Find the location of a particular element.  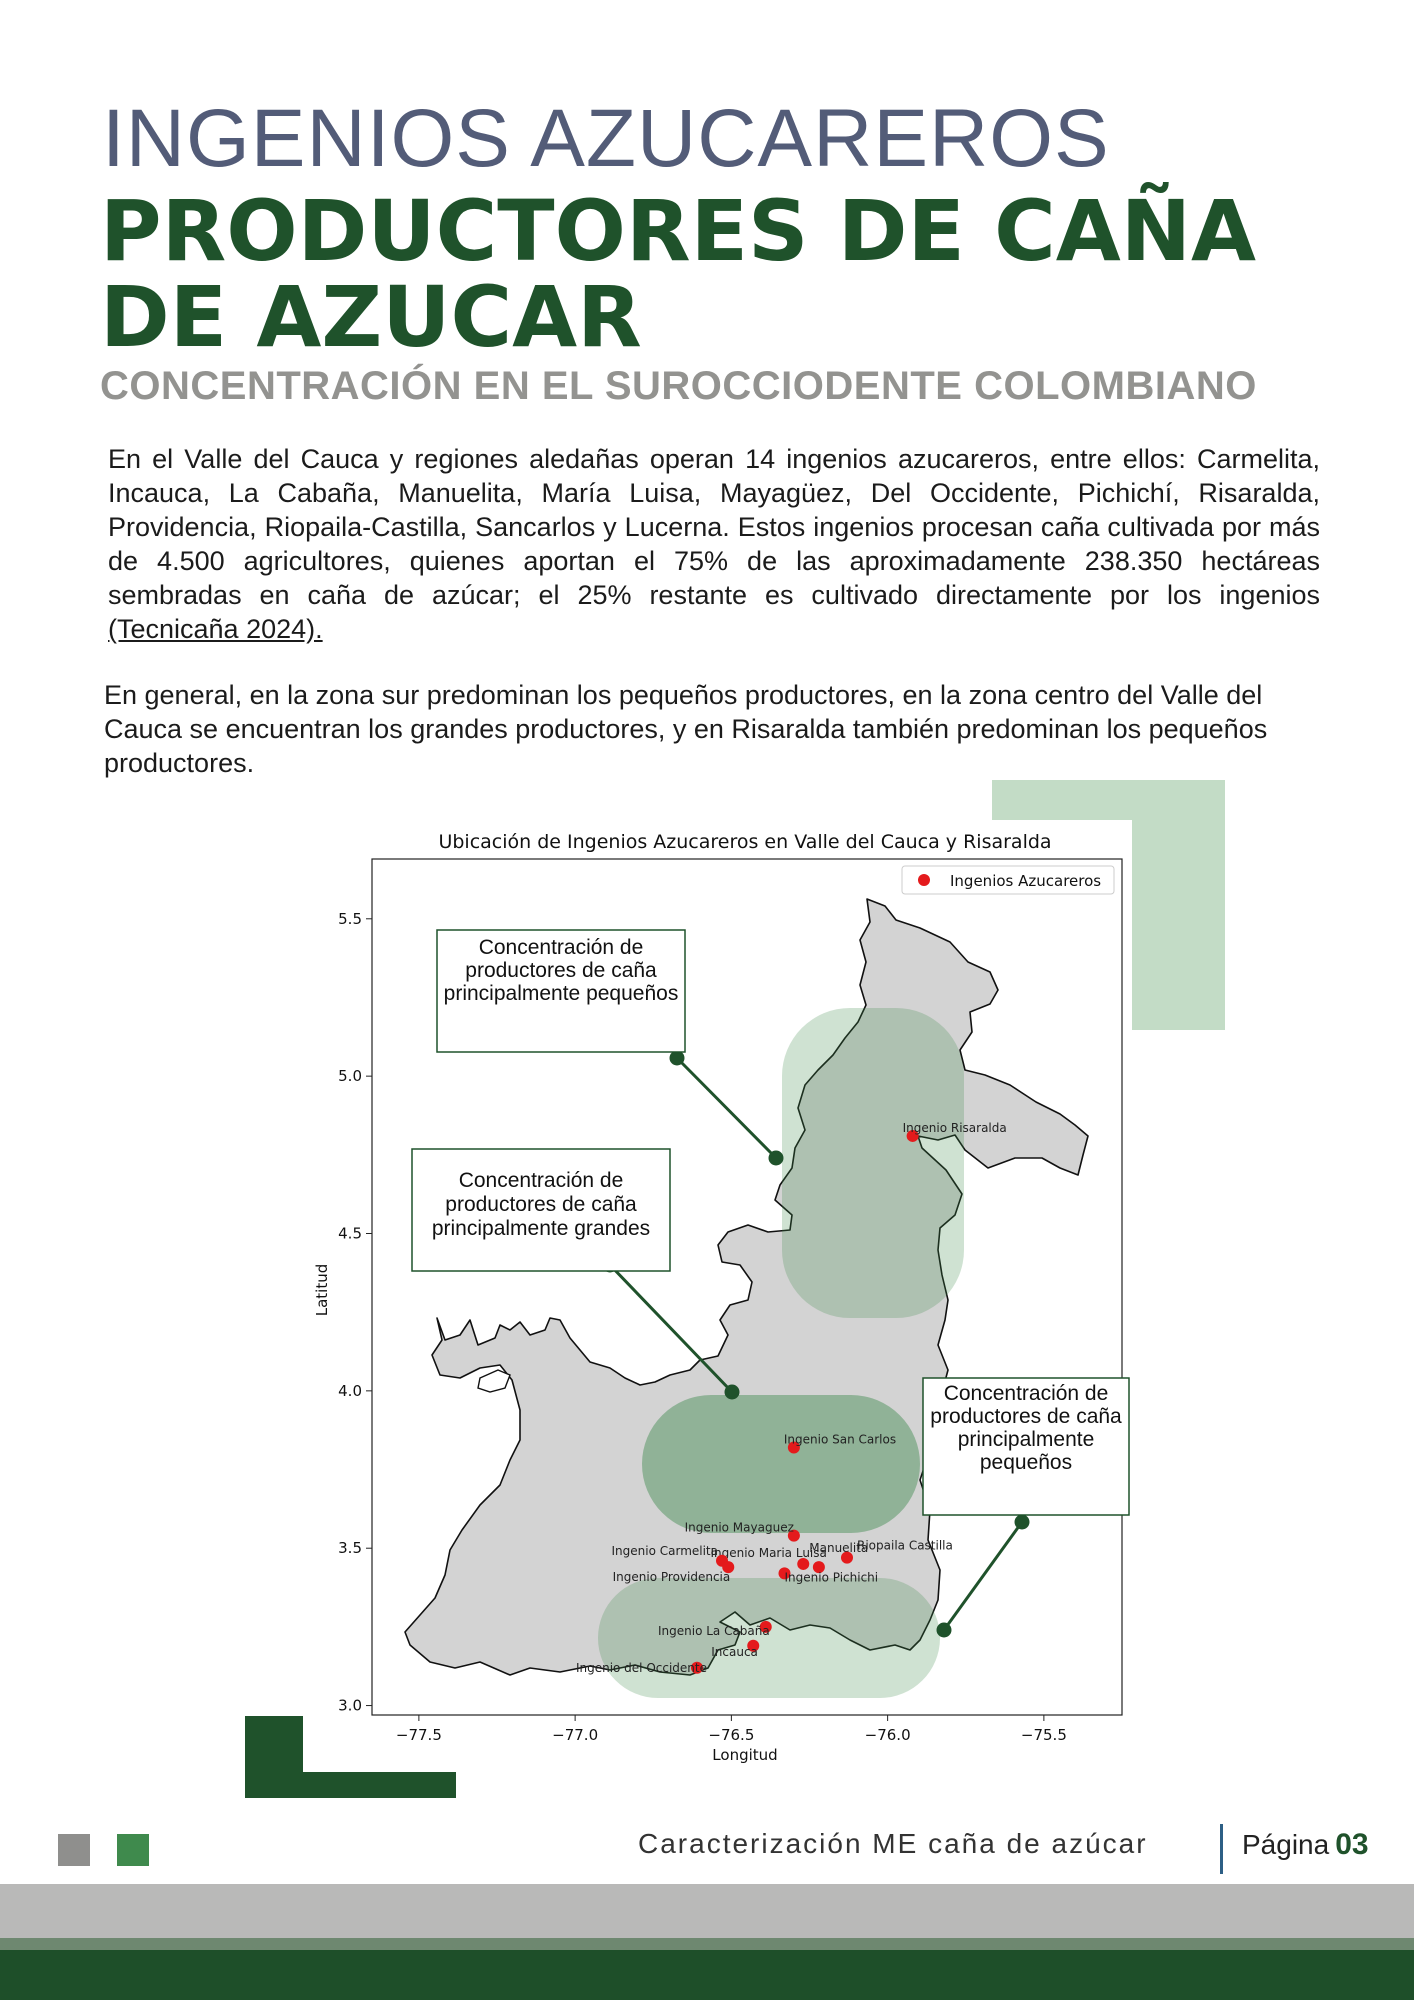

y-tick-label: 5.5 is located at coordinates (350, 919).